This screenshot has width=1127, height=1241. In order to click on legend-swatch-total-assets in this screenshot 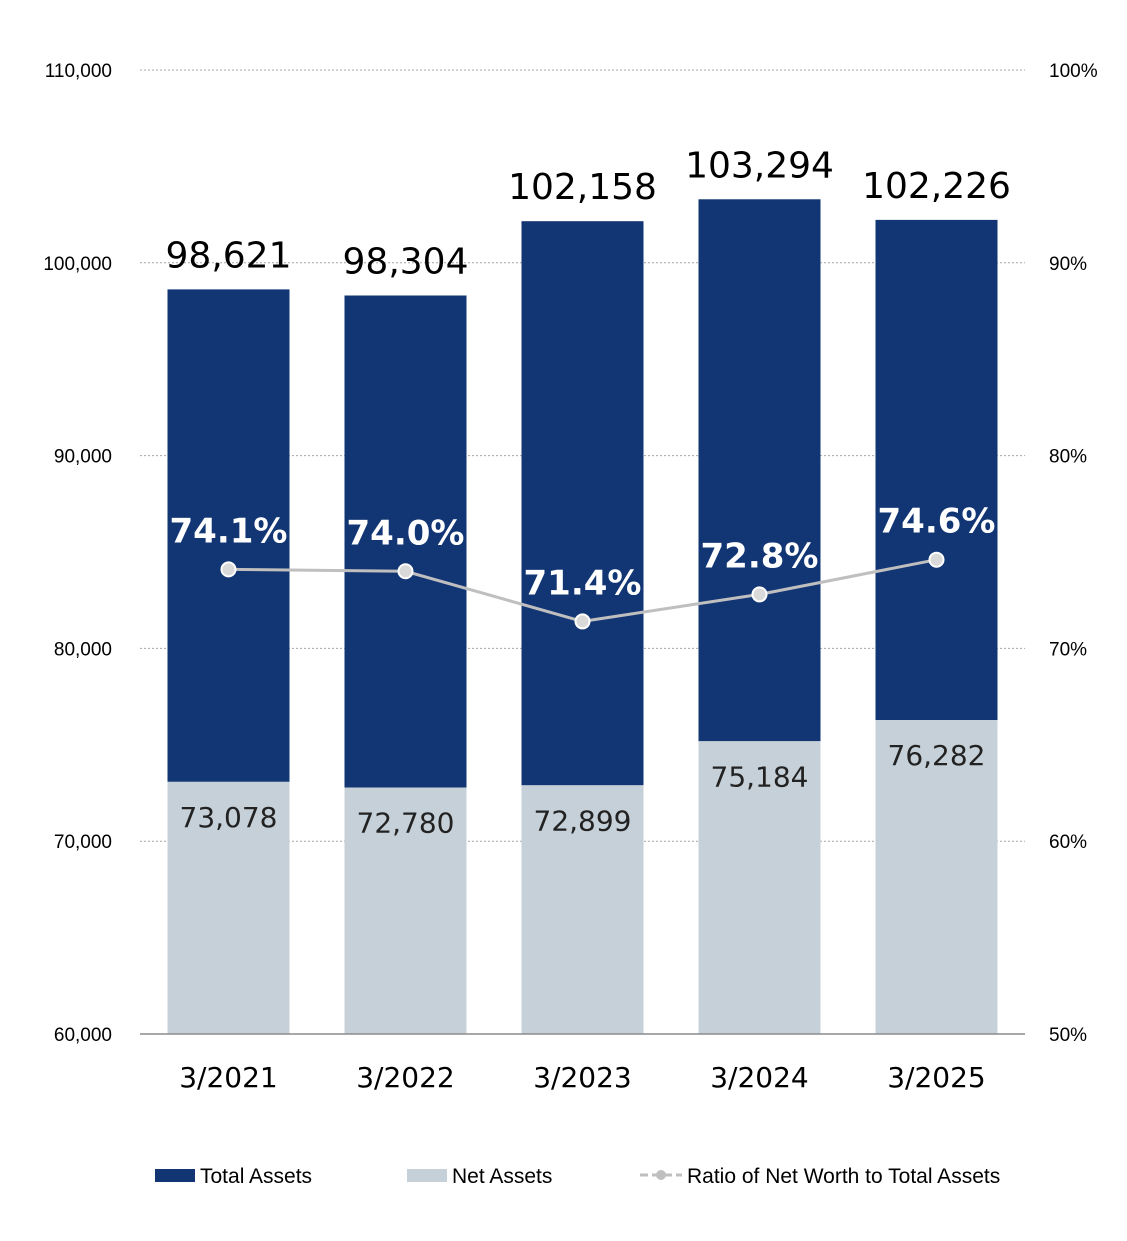, I will do `click(175, 1175)`.